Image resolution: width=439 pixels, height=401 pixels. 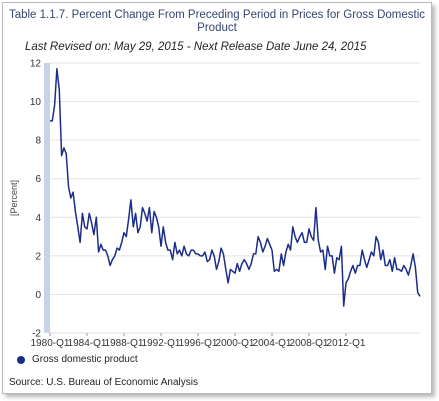 What do you see at coordinates (85, 359) in the screenshot?
I see `legend-label: Gross domestic product` at bounding box center [85, 359].